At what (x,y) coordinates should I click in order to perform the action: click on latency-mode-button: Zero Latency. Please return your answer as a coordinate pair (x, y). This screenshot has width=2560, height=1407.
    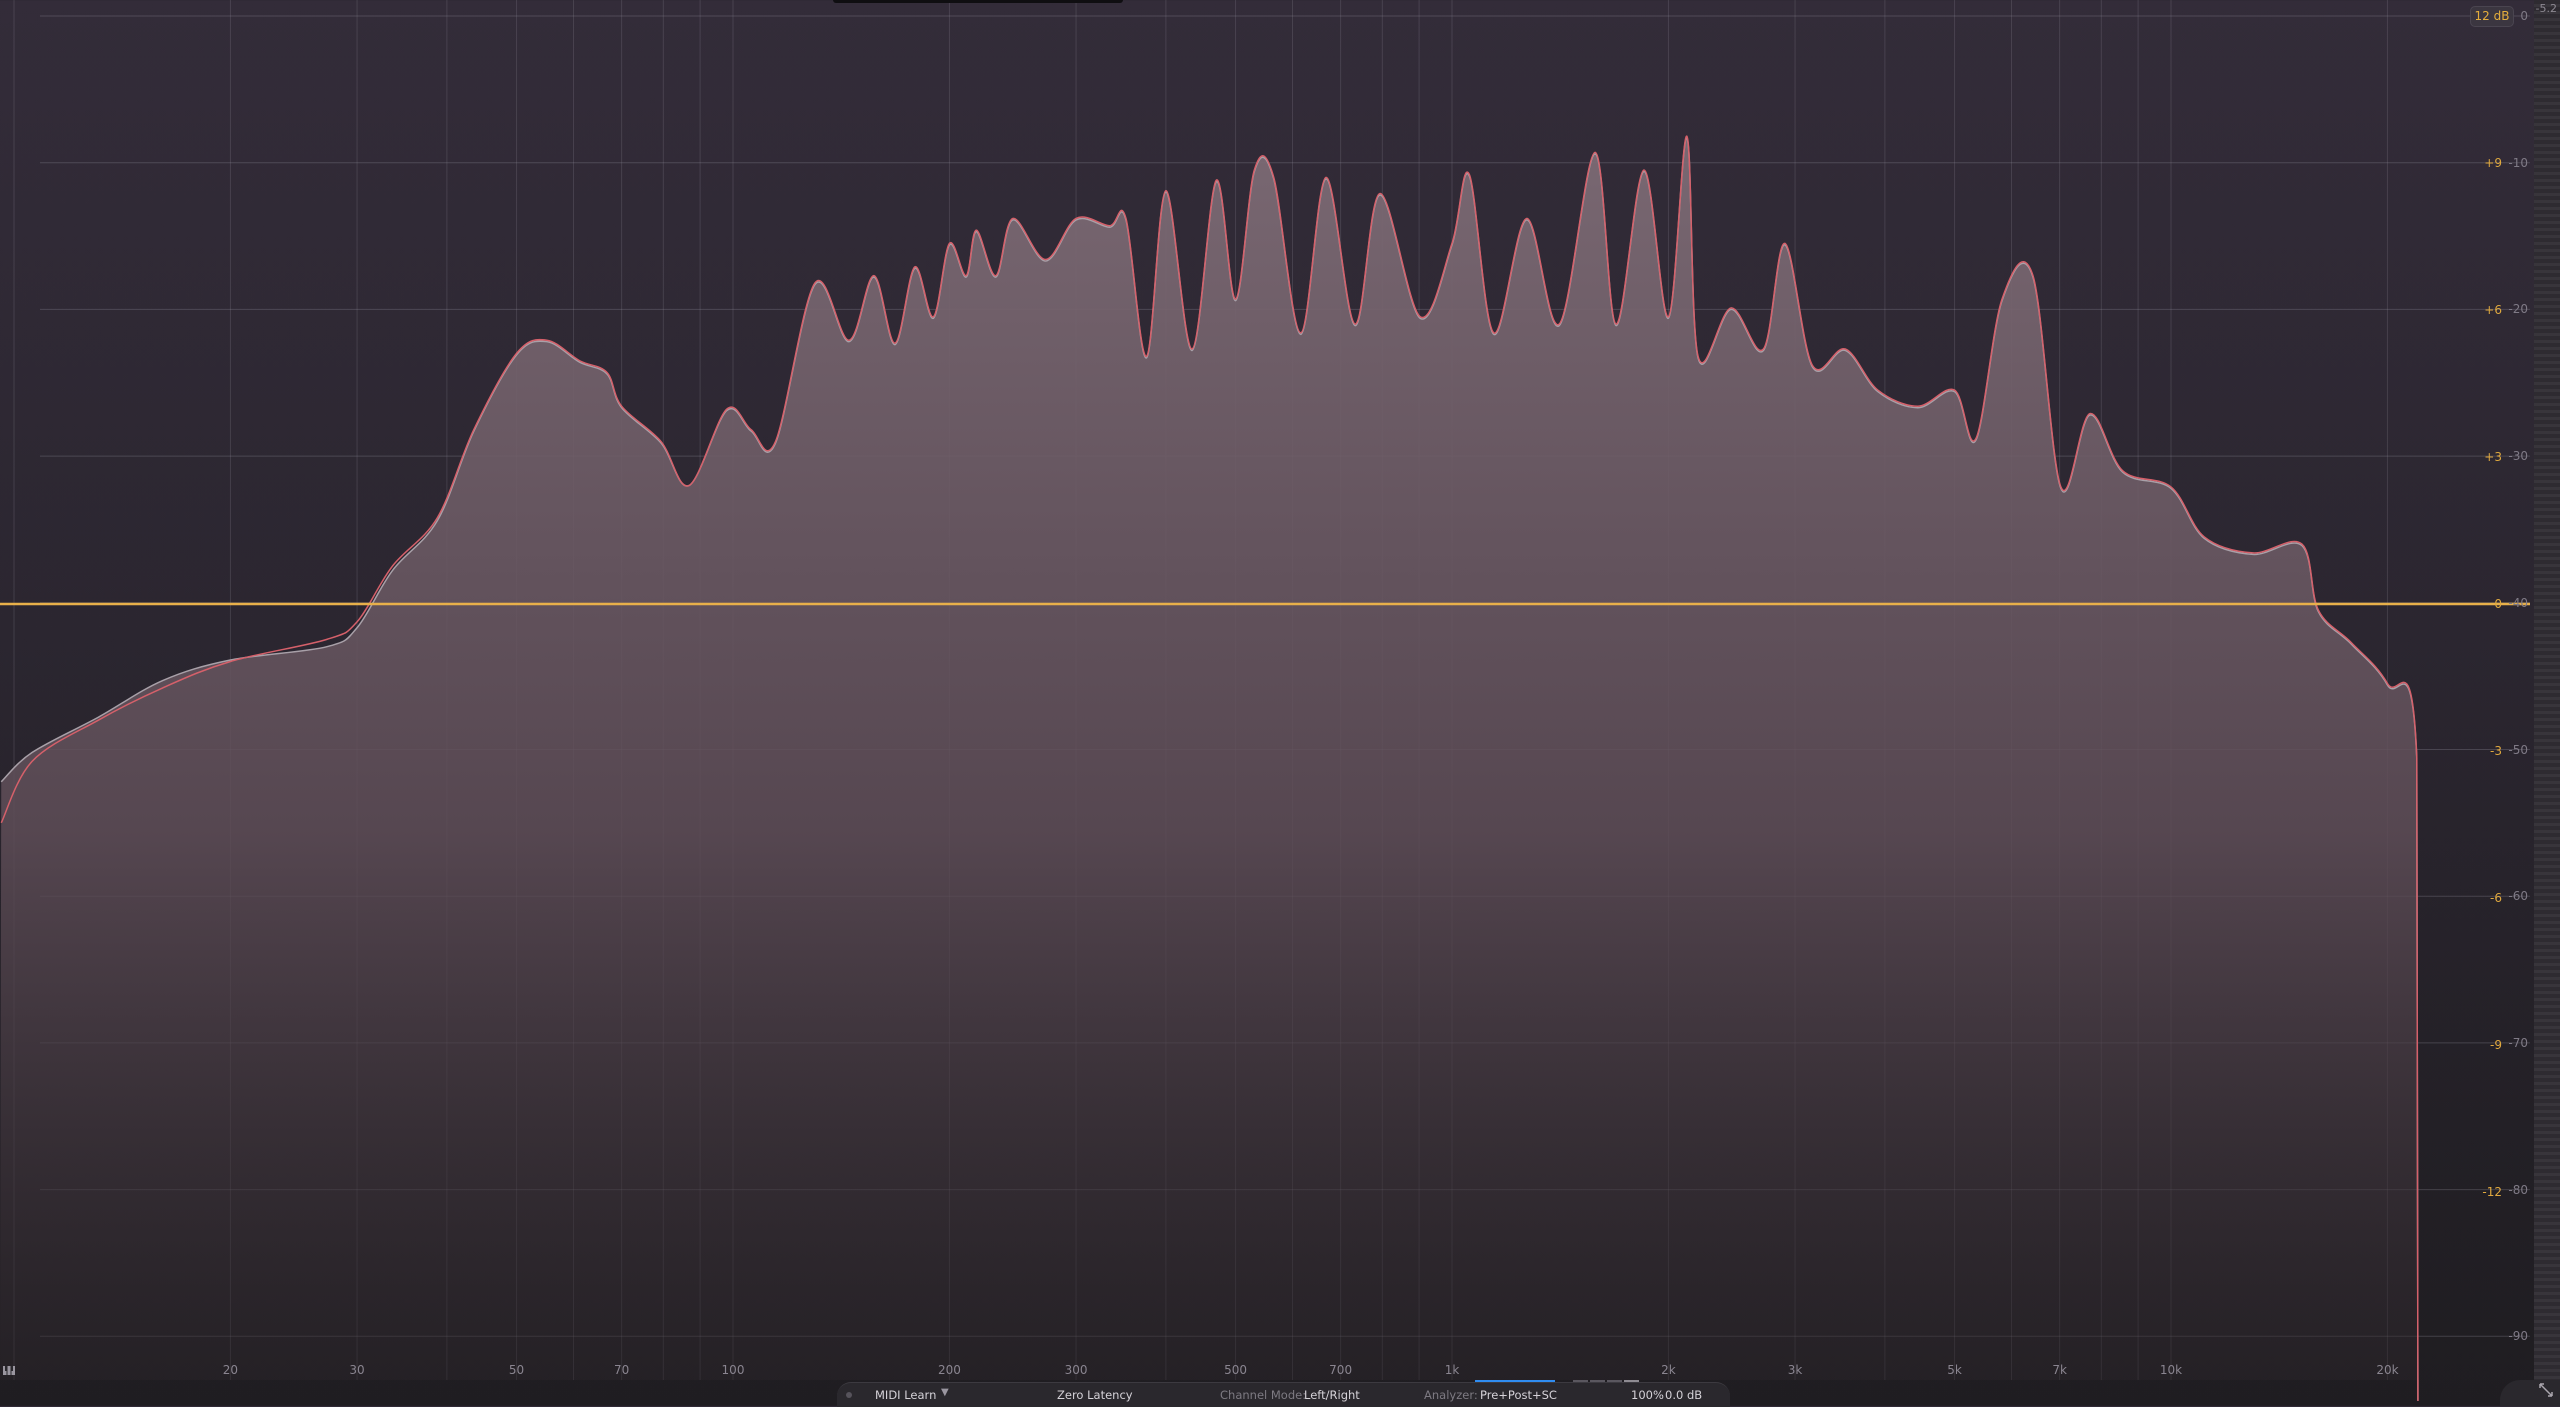
    Looking at the image, I should click on (1095, 1395).